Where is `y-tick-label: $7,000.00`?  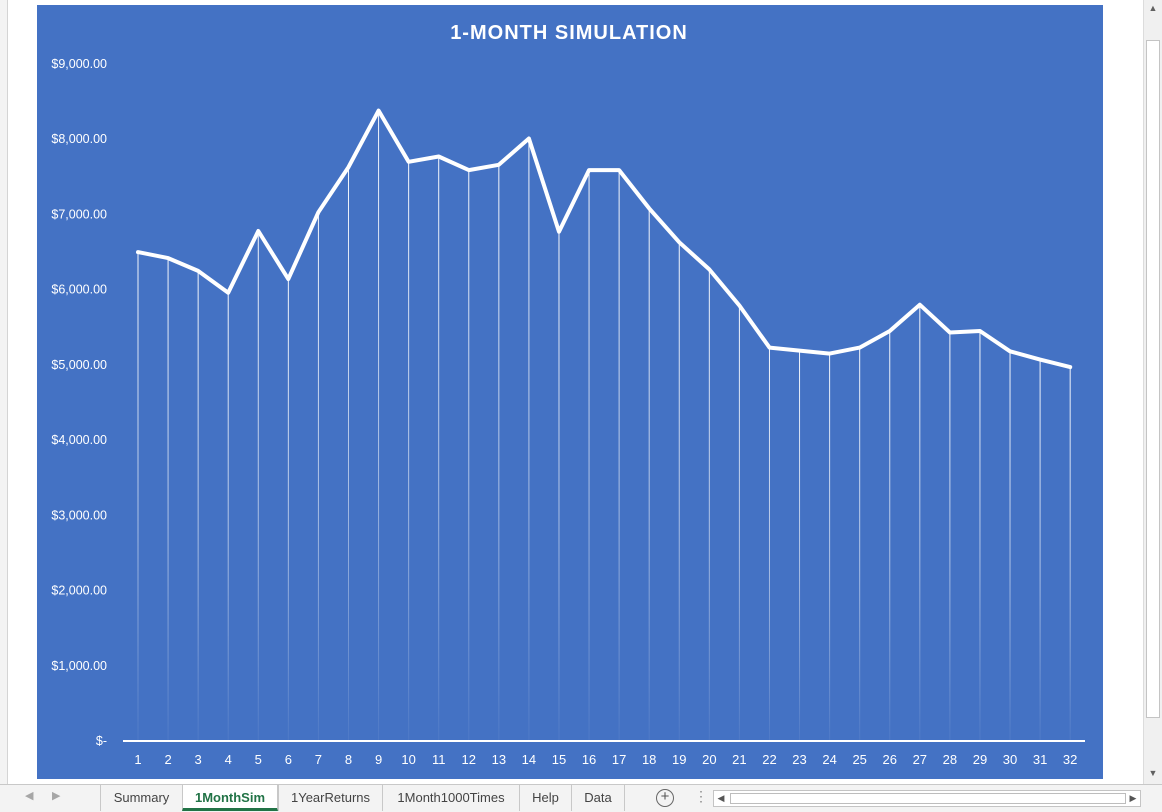 y-tick-label: $7,000.00 is located at coordinates (79, 214).